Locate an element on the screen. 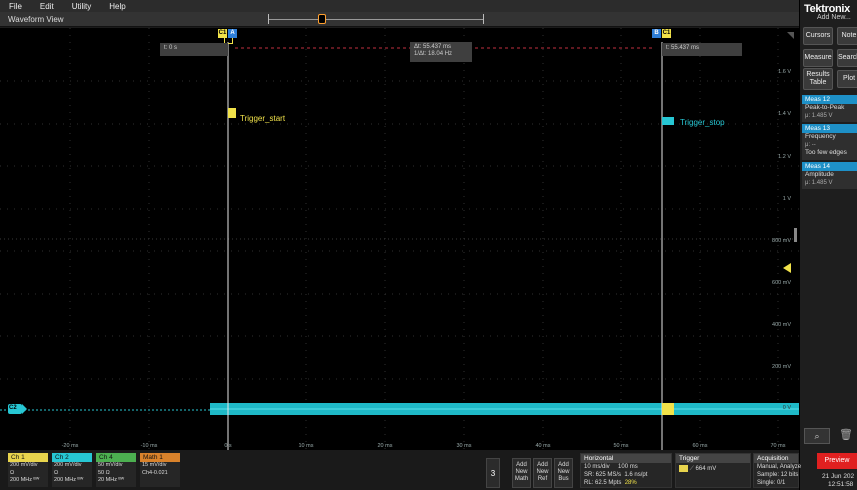  volt-label: 1 V is located at coordinates (786, 199).